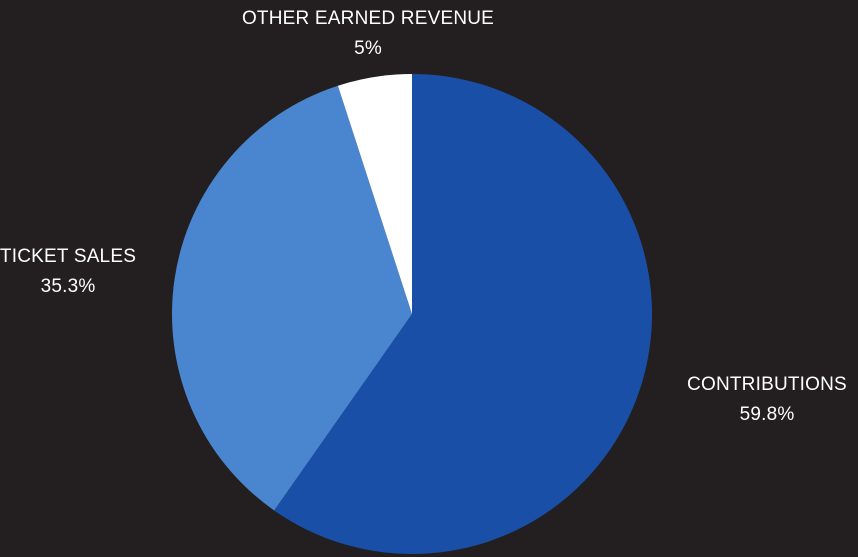 This screenshot has width=858, height=557. Describe the element at coordinates (368, 48) in the screenshot. I see `slice-value-other-earned-revenue: 5%` at that location.